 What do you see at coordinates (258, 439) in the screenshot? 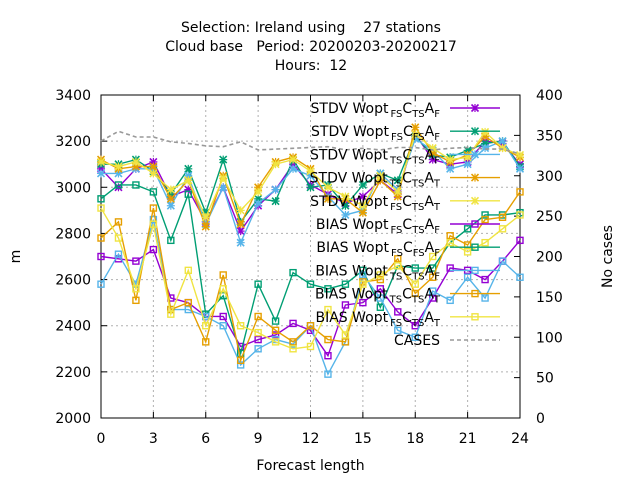
I see `x-tick-label: 9` at bounding box center [258, 439].